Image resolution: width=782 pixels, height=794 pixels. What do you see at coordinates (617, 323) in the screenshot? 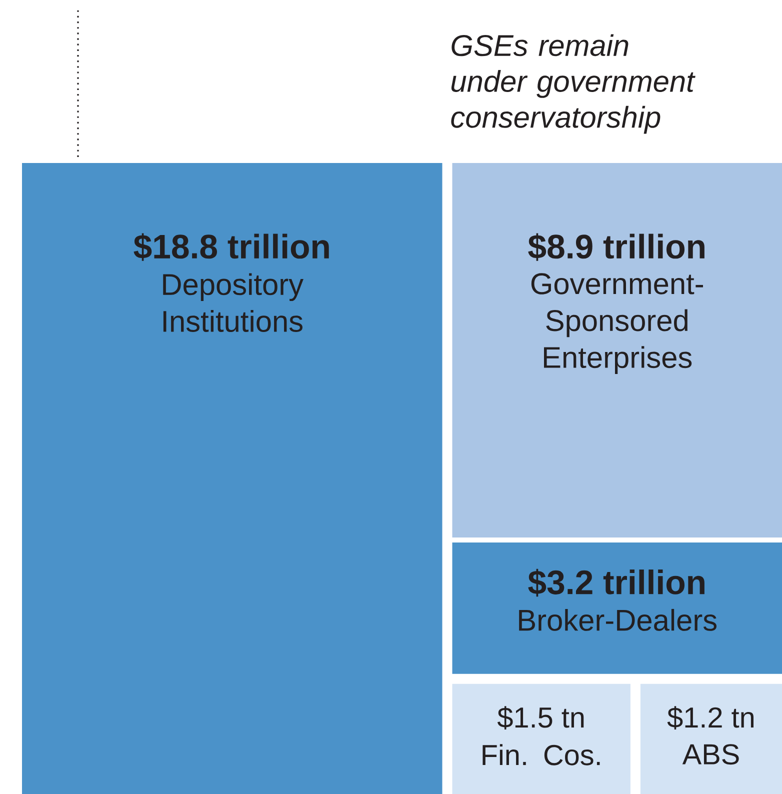
I see `category-label: Government-Sponsored Enterprises` at bounding box center [617, 323].